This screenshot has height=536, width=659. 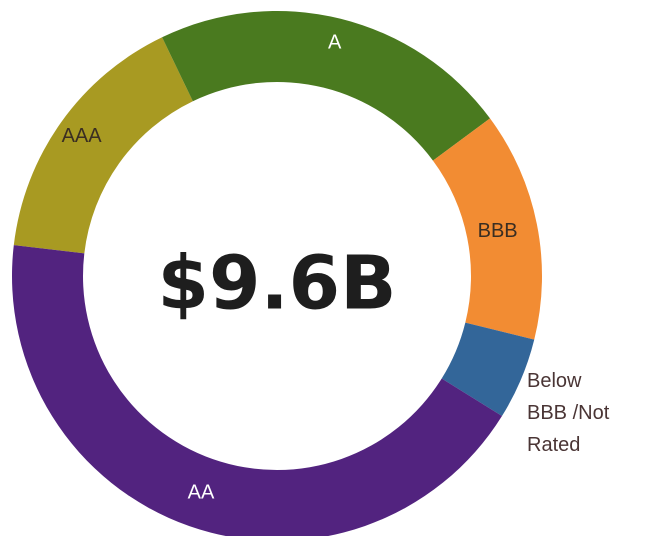 What do you see at coordinates (277, 284) in the screenshot?
I see `center-label: $9.6B` at bounding box center [277, 284].